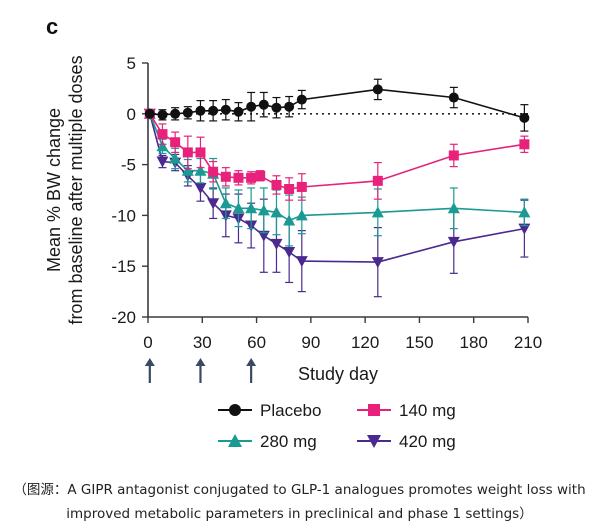 This screenshot has height=532, width=599. Describe the element at coordinates (128, 165) in the screenshot. I see `y-tick-label: -5` at that location.